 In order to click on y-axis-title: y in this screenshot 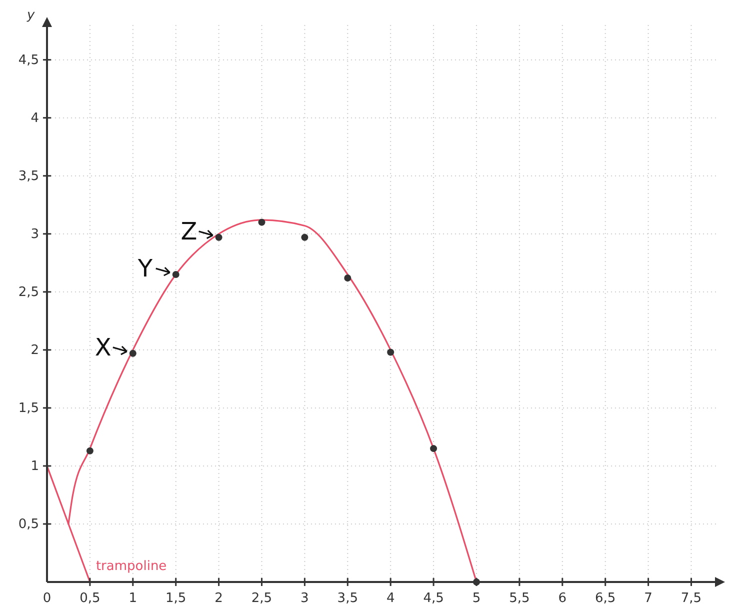, I will do `click(30, 15)`.